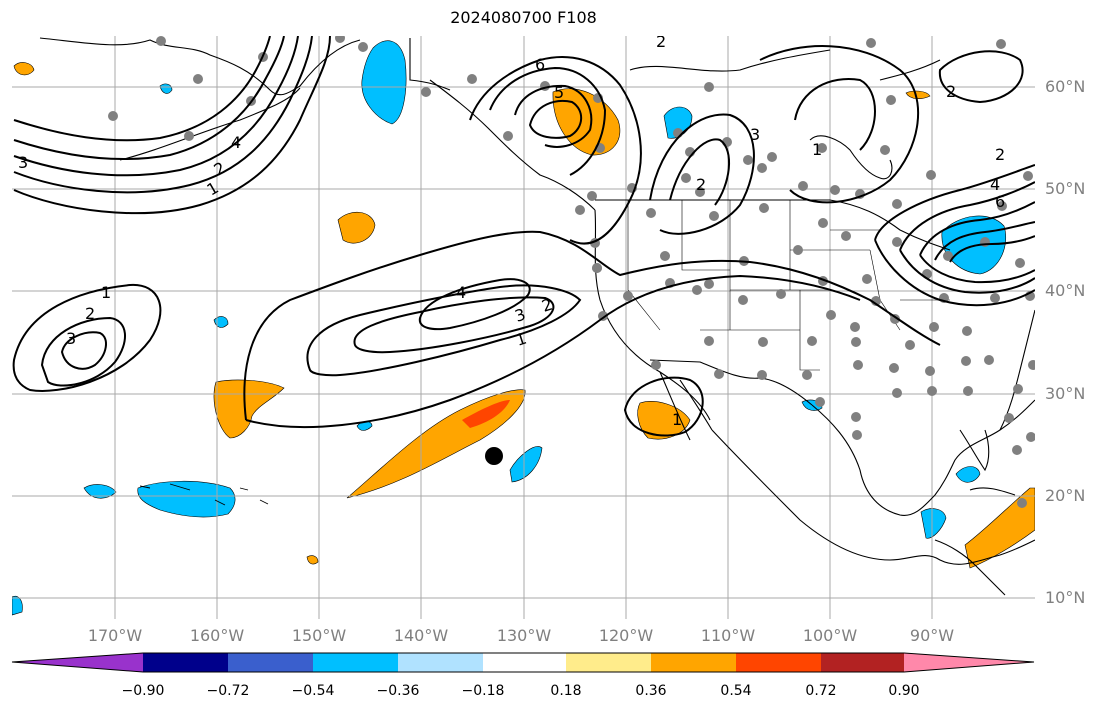 The height and width of the screenshot is (712, 1105). Describe the element at coordinates (77, 662) in the screenshot. I see `colorbar-segment-extend-low` at that location.